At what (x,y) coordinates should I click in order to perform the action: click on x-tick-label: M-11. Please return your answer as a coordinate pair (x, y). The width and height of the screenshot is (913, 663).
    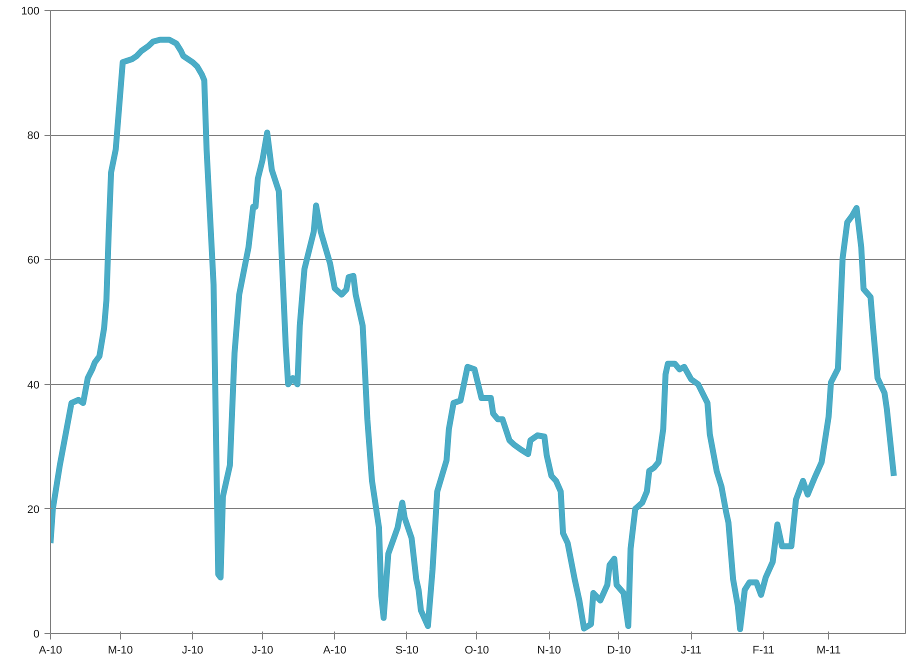
    Looking at the image, I should click on (828, 650).